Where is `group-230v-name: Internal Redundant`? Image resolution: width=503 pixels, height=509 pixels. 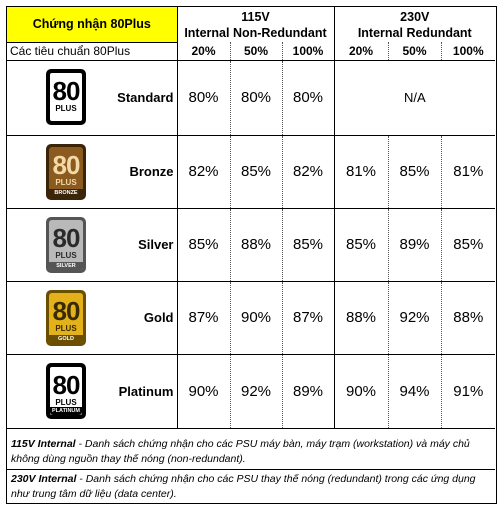 group-230v-name: Internal Redundant is located at coordinates (414, 32).